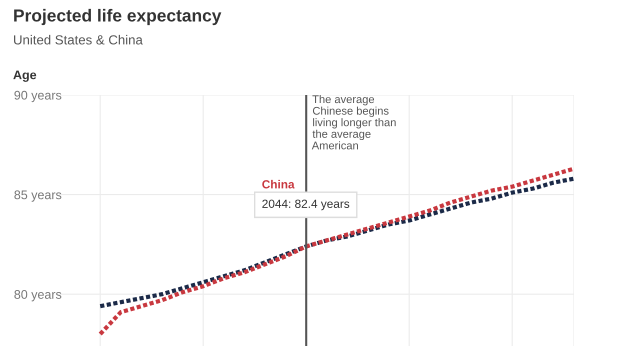 The image size is (640, 346). What do you see at coordinates (354, 122) in the screenshot?
I see `annotation: The average Chinese begins living longer than the average American` at bounding box center [354, 122].